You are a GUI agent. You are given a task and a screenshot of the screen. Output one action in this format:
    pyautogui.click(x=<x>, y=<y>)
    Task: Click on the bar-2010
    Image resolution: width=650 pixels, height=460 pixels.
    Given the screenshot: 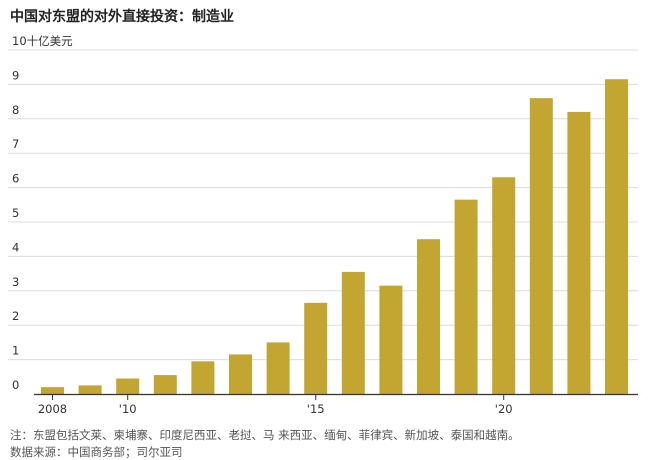 What is the action you would take?
    pyautogui.click(x=128, y=386)
    